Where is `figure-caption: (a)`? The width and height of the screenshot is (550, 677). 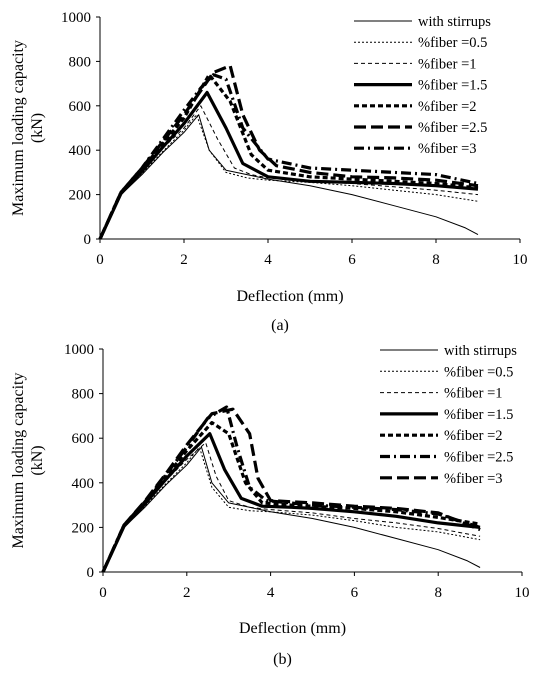 figure-caption: (a) is located at coordinates (280, 325).